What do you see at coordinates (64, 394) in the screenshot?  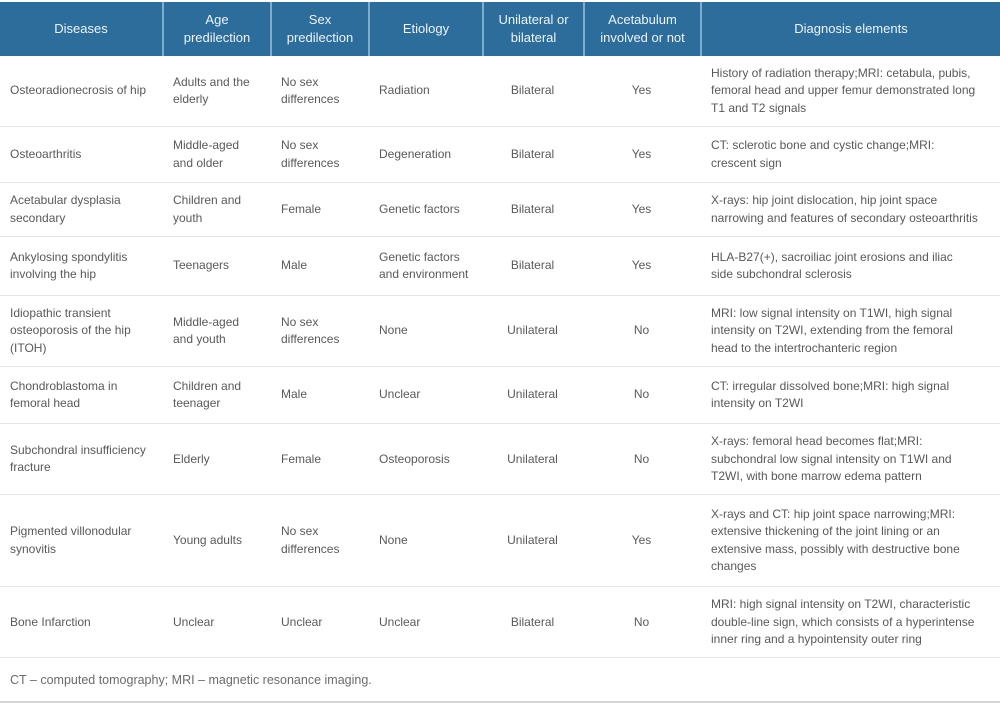 I see `cell-disease: Chondroblastoma in femoral head` at bounding box center [64, 394].